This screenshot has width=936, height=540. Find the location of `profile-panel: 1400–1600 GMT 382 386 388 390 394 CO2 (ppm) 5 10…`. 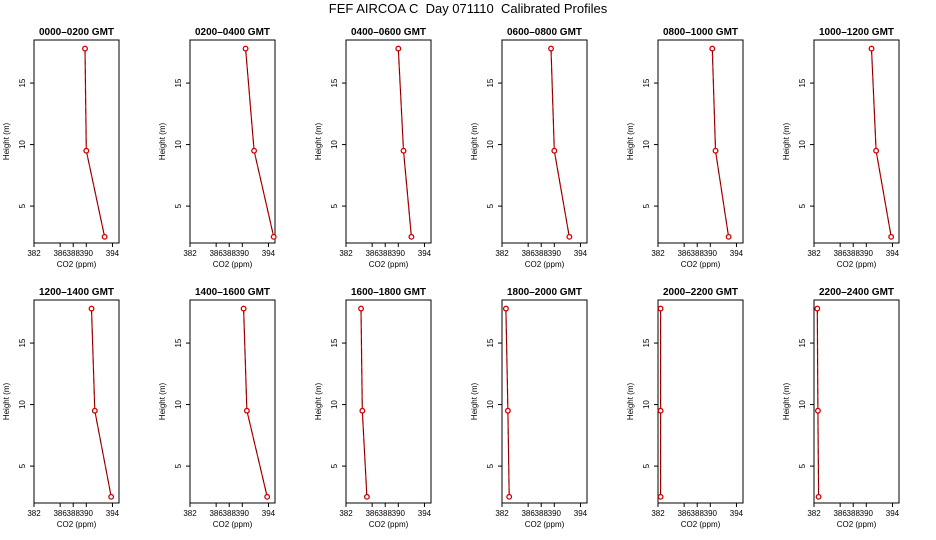

profile-panel: 1400–1600 GMT 382 386 388 390 394 CO2 (ppm) 5 10… is located at coordinates (217, 408).